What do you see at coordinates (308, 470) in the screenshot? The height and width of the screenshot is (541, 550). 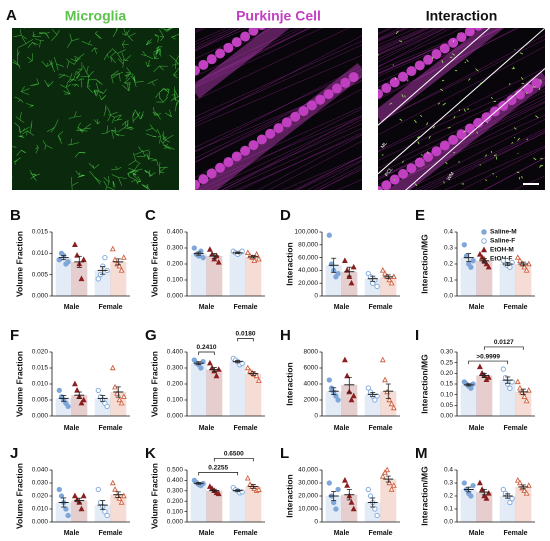 I see `y-tick-label: 40,000` at bounding box center [308, 470].